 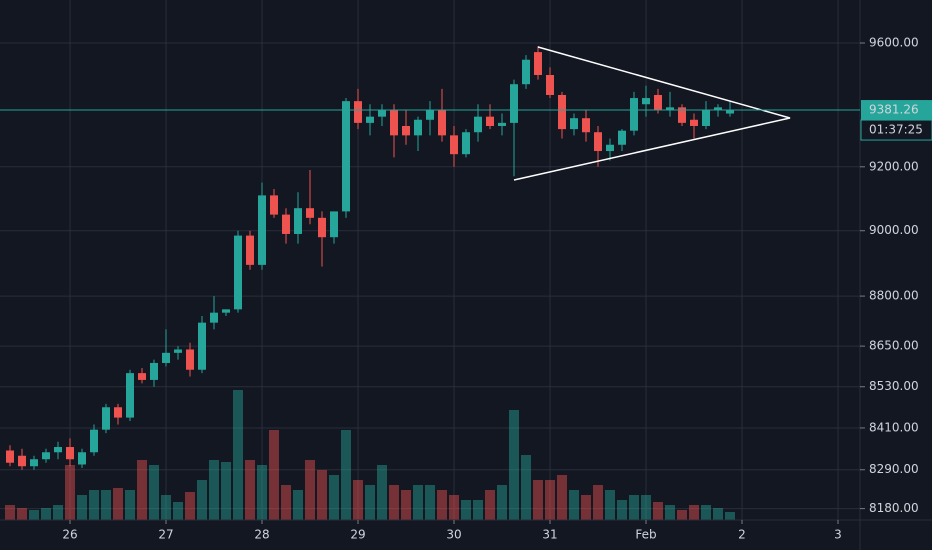 What do you see at coordinates (69, 535) in the screenshot?
I see `x-tick-label: 26` at bounding box center [69, 535].